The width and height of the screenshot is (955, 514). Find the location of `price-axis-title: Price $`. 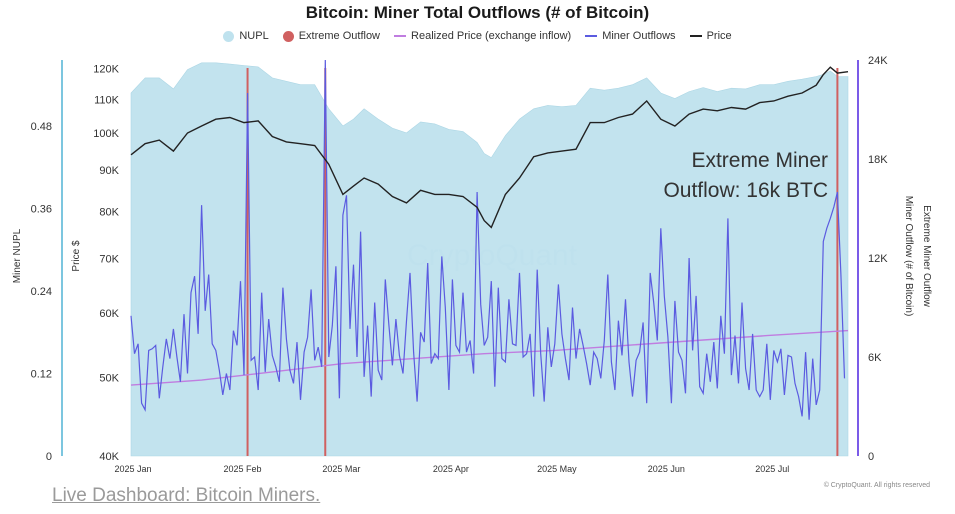

price-axis-title: Price $ is located at coordinates (76, 256).